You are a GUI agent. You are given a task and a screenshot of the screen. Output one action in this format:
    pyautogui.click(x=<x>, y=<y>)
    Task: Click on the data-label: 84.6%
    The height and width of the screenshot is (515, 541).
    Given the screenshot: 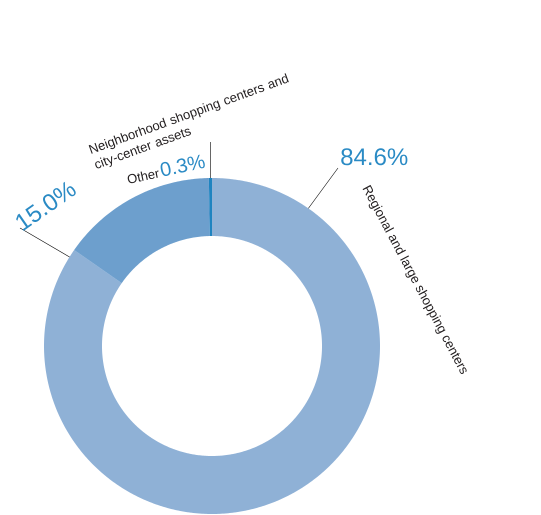 What is the action you would take?
    pyautogui.click(x=374, y=157)
    